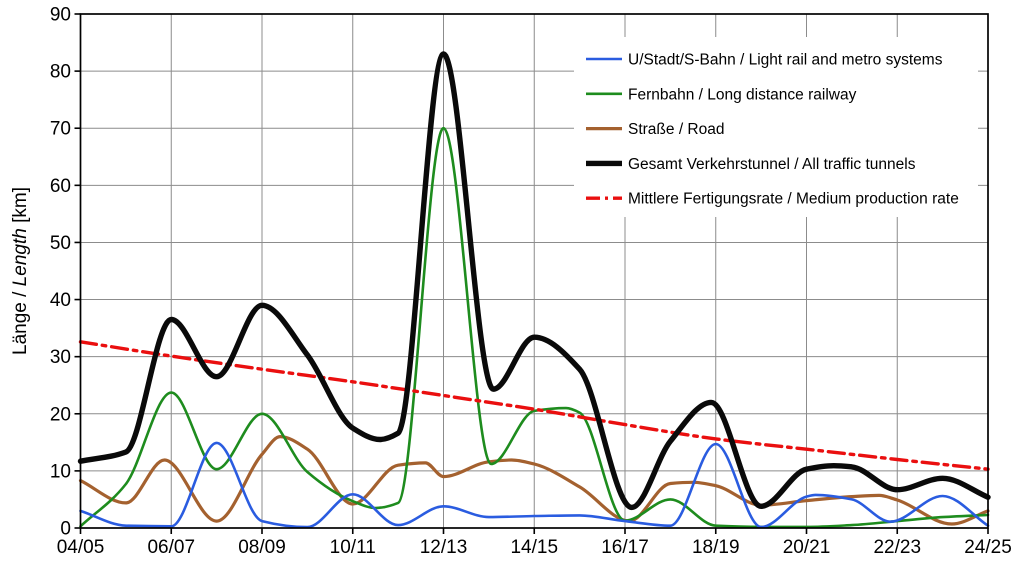  I want to click on x-tick-label: 24/25, so click(988, 547).